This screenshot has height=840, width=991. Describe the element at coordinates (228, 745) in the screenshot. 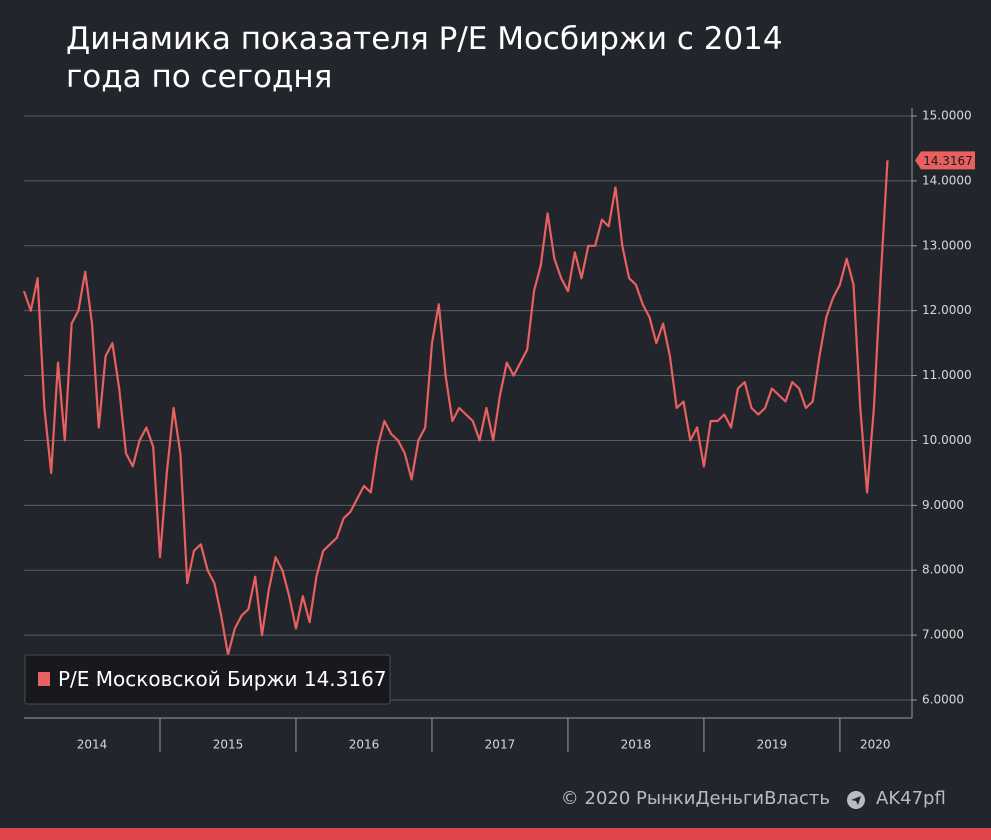

I see `x-tick-label: 2015` at that location.